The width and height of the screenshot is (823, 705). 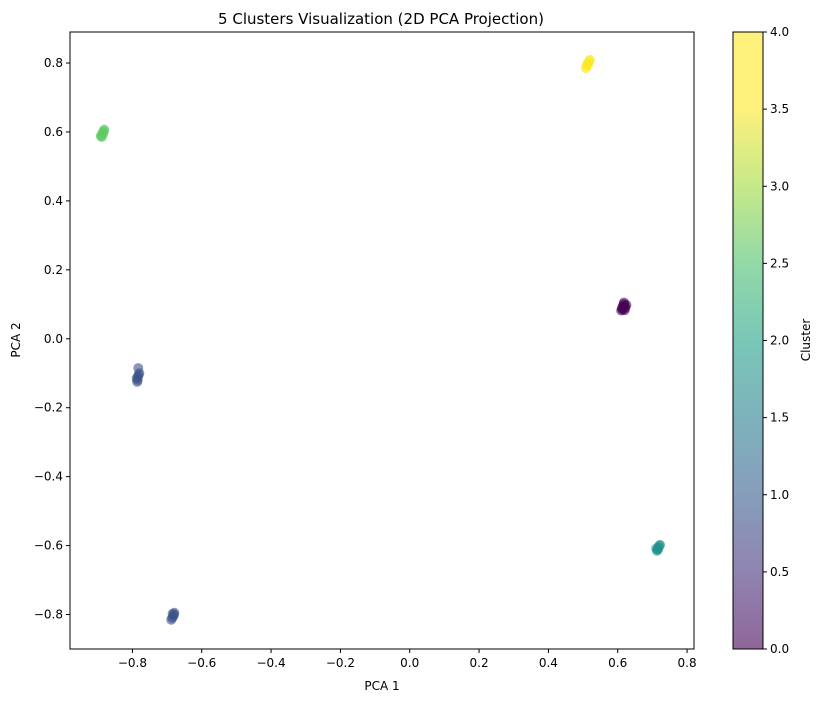 I want to click on colorbar-tick-label: 2.5, so click(x=779, y=263).